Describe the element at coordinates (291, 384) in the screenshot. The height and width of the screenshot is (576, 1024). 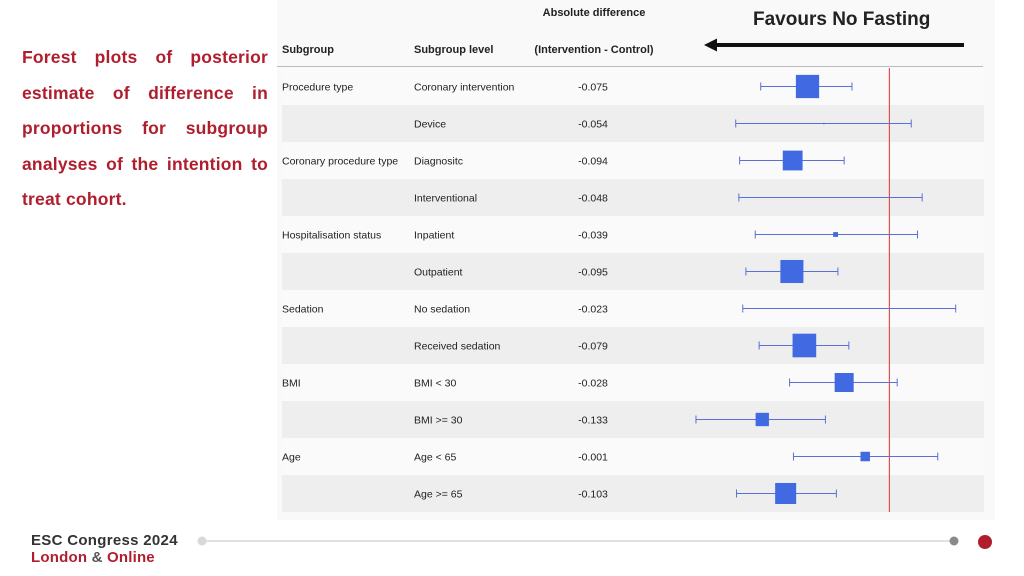
I see `subgroup-label: BMI` at that location.